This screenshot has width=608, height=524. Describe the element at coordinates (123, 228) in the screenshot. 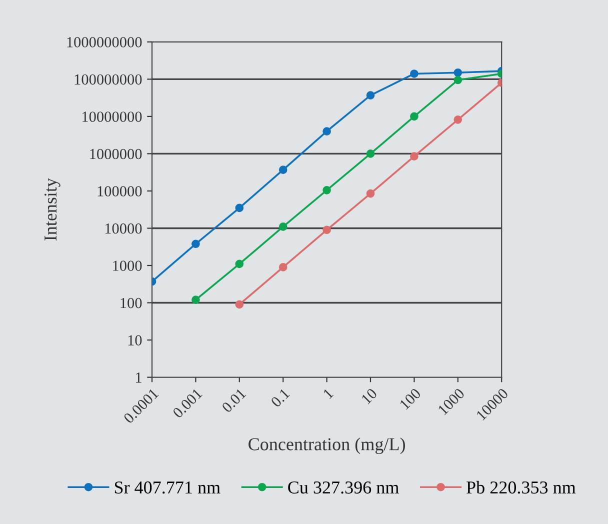

I see `y-tick-label: 10000` at that location.